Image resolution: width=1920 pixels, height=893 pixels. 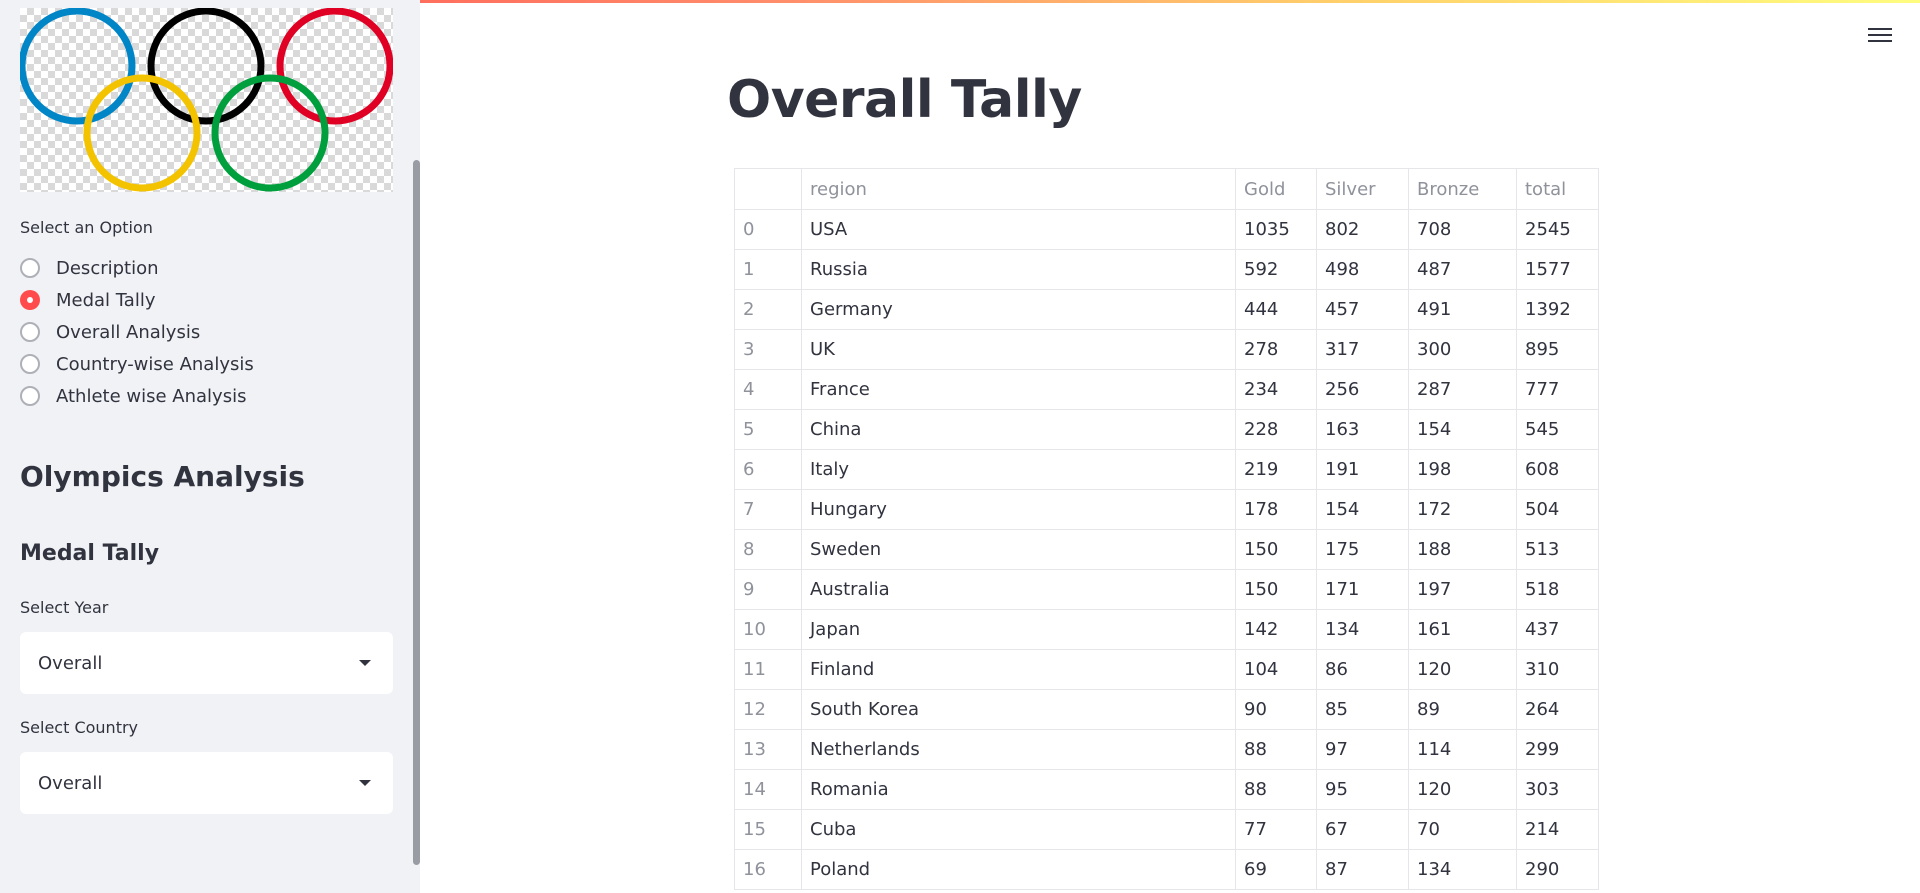 I want to click on cell-silver: 87, so click(x=1362, y=869).